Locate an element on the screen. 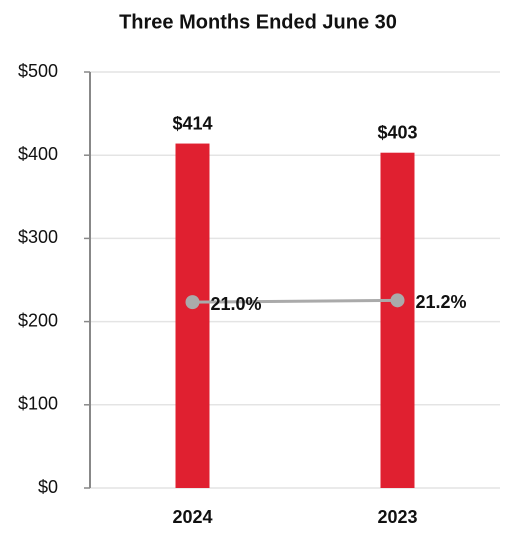 The image size is (520, 540). line-value-label: 21.0% is located at coordinates (236, 304).